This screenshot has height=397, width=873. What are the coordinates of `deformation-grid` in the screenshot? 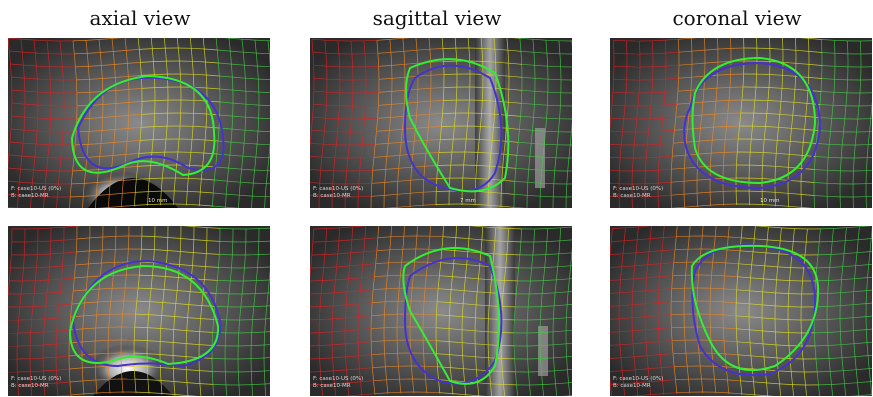 It's located at (741, 123).